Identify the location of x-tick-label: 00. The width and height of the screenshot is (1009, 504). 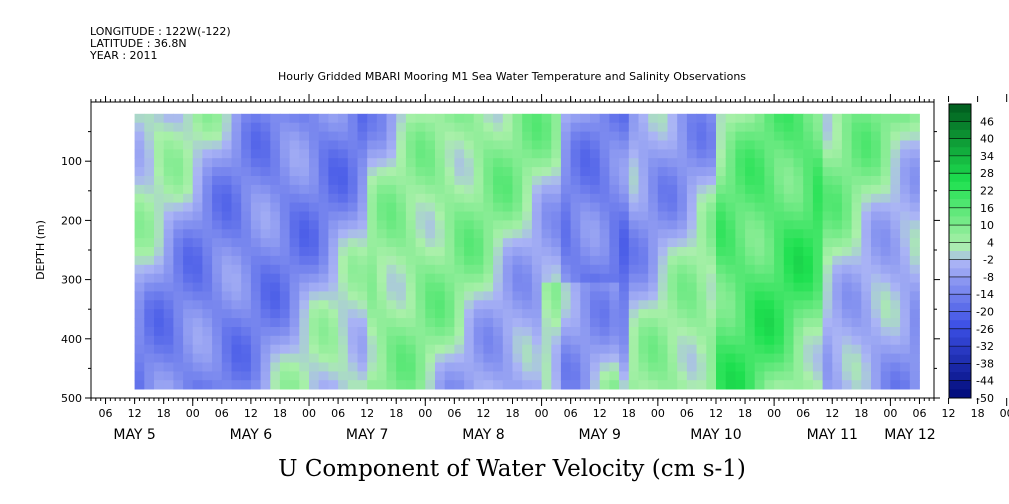
(658, 413).